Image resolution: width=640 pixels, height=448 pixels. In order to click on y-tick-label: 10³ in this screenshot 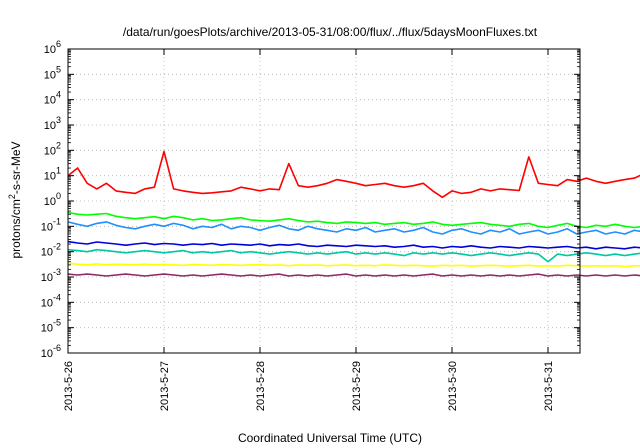, I will do `click(52, 123)`.